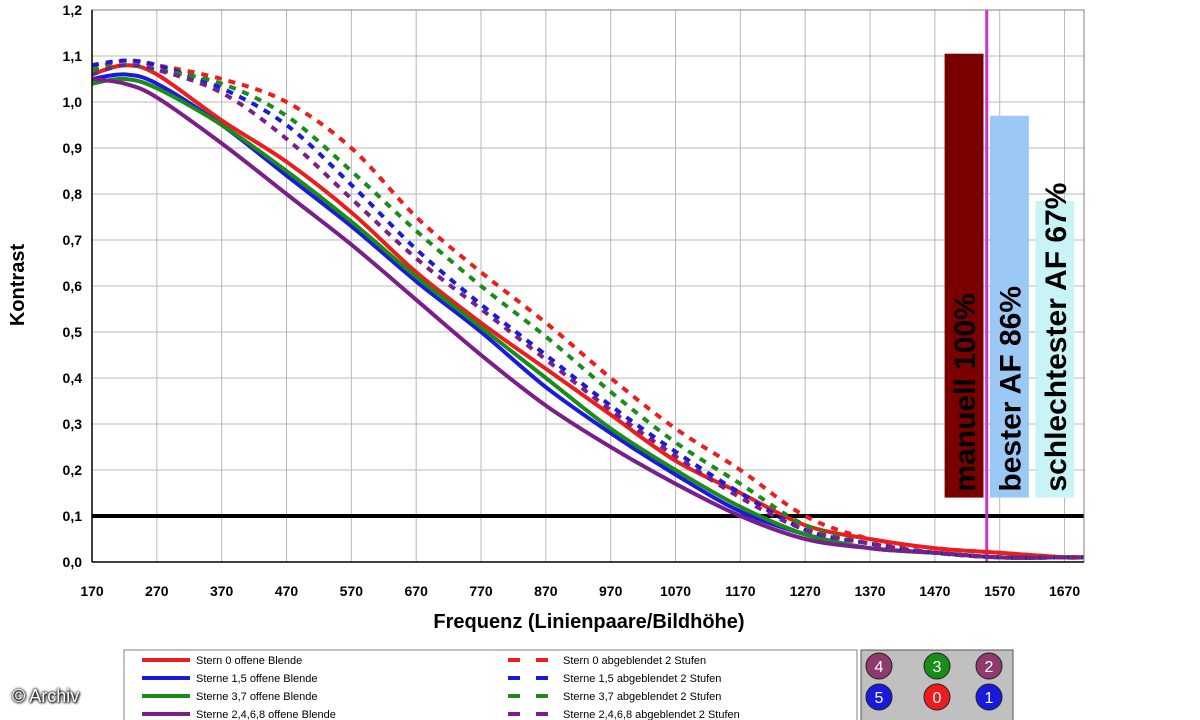 This screenshot has width=1200, height=720. Describe the element at coordinates (222, 591) in the screenshot. I see `x-tick-label: 370` at that location.